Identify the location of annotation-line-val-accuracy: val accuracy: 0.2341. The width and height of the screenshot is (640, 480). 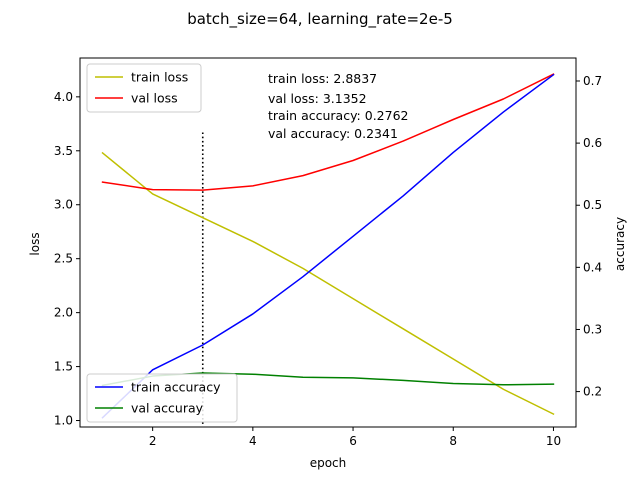
(333, 133).